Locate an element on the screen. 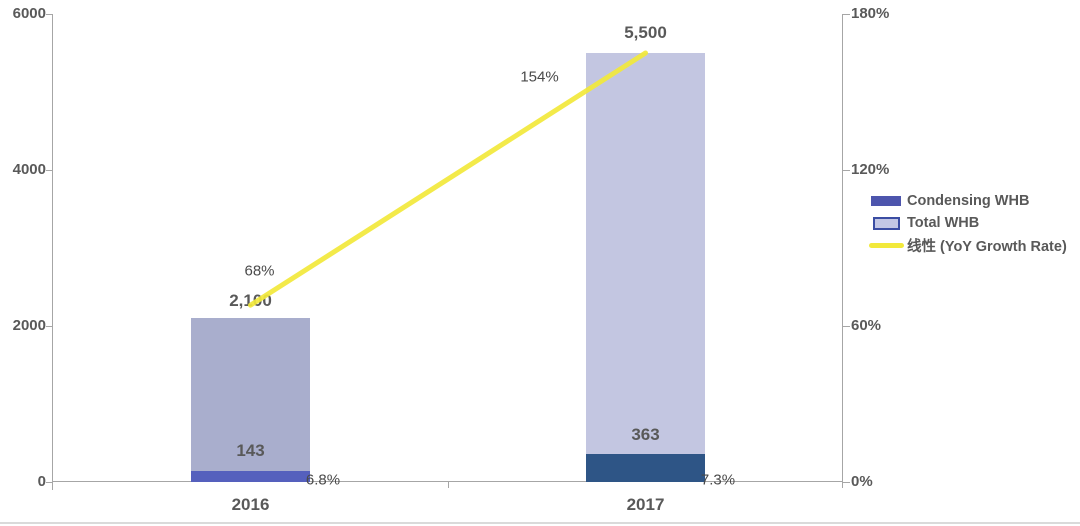 Image resolution: width=1080 pixels, height=526 pixels. left-axis-tick-label: 2000 is located at coordinates (29, 325).